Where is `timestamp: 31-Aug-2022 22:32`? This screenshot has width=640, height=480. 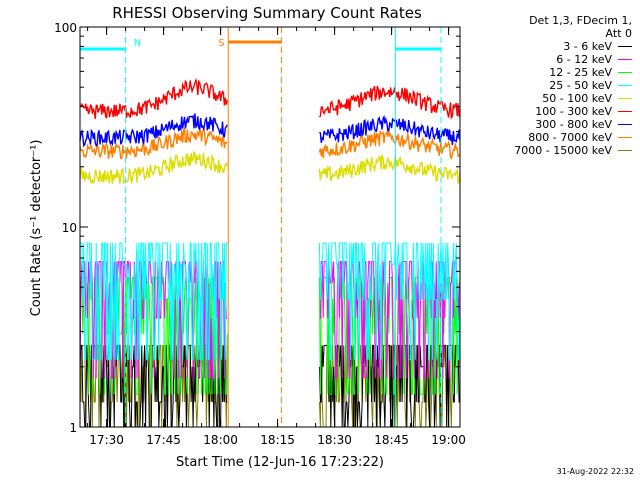 timestamp: 31-Aug-2022 22:32 is located at coordinates (595, 471).